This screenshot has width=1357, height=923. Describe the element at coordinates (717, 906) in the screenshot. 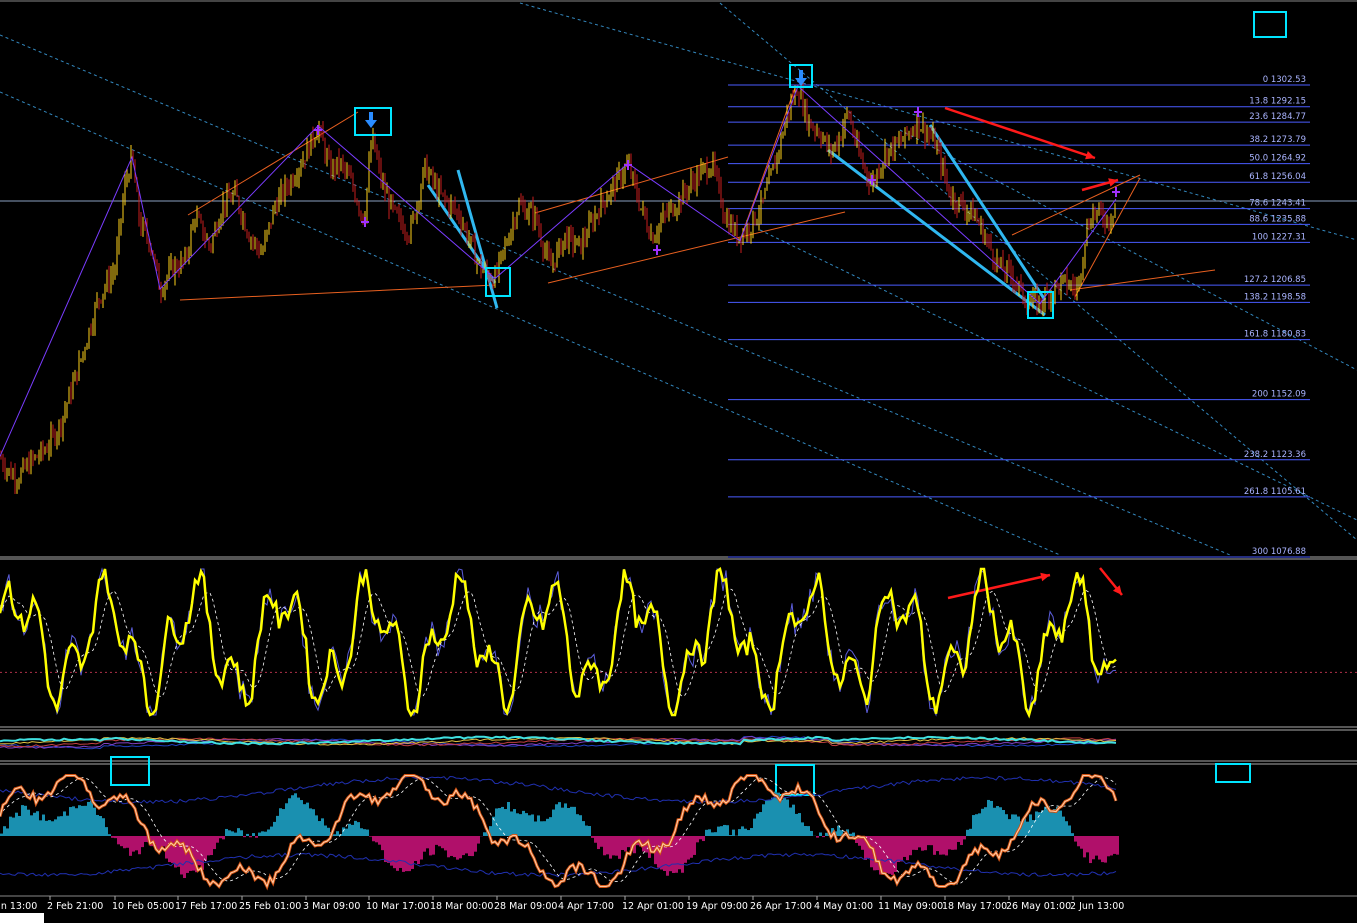

I see `x-tick-label: 19 Apr 09:00` at that location.